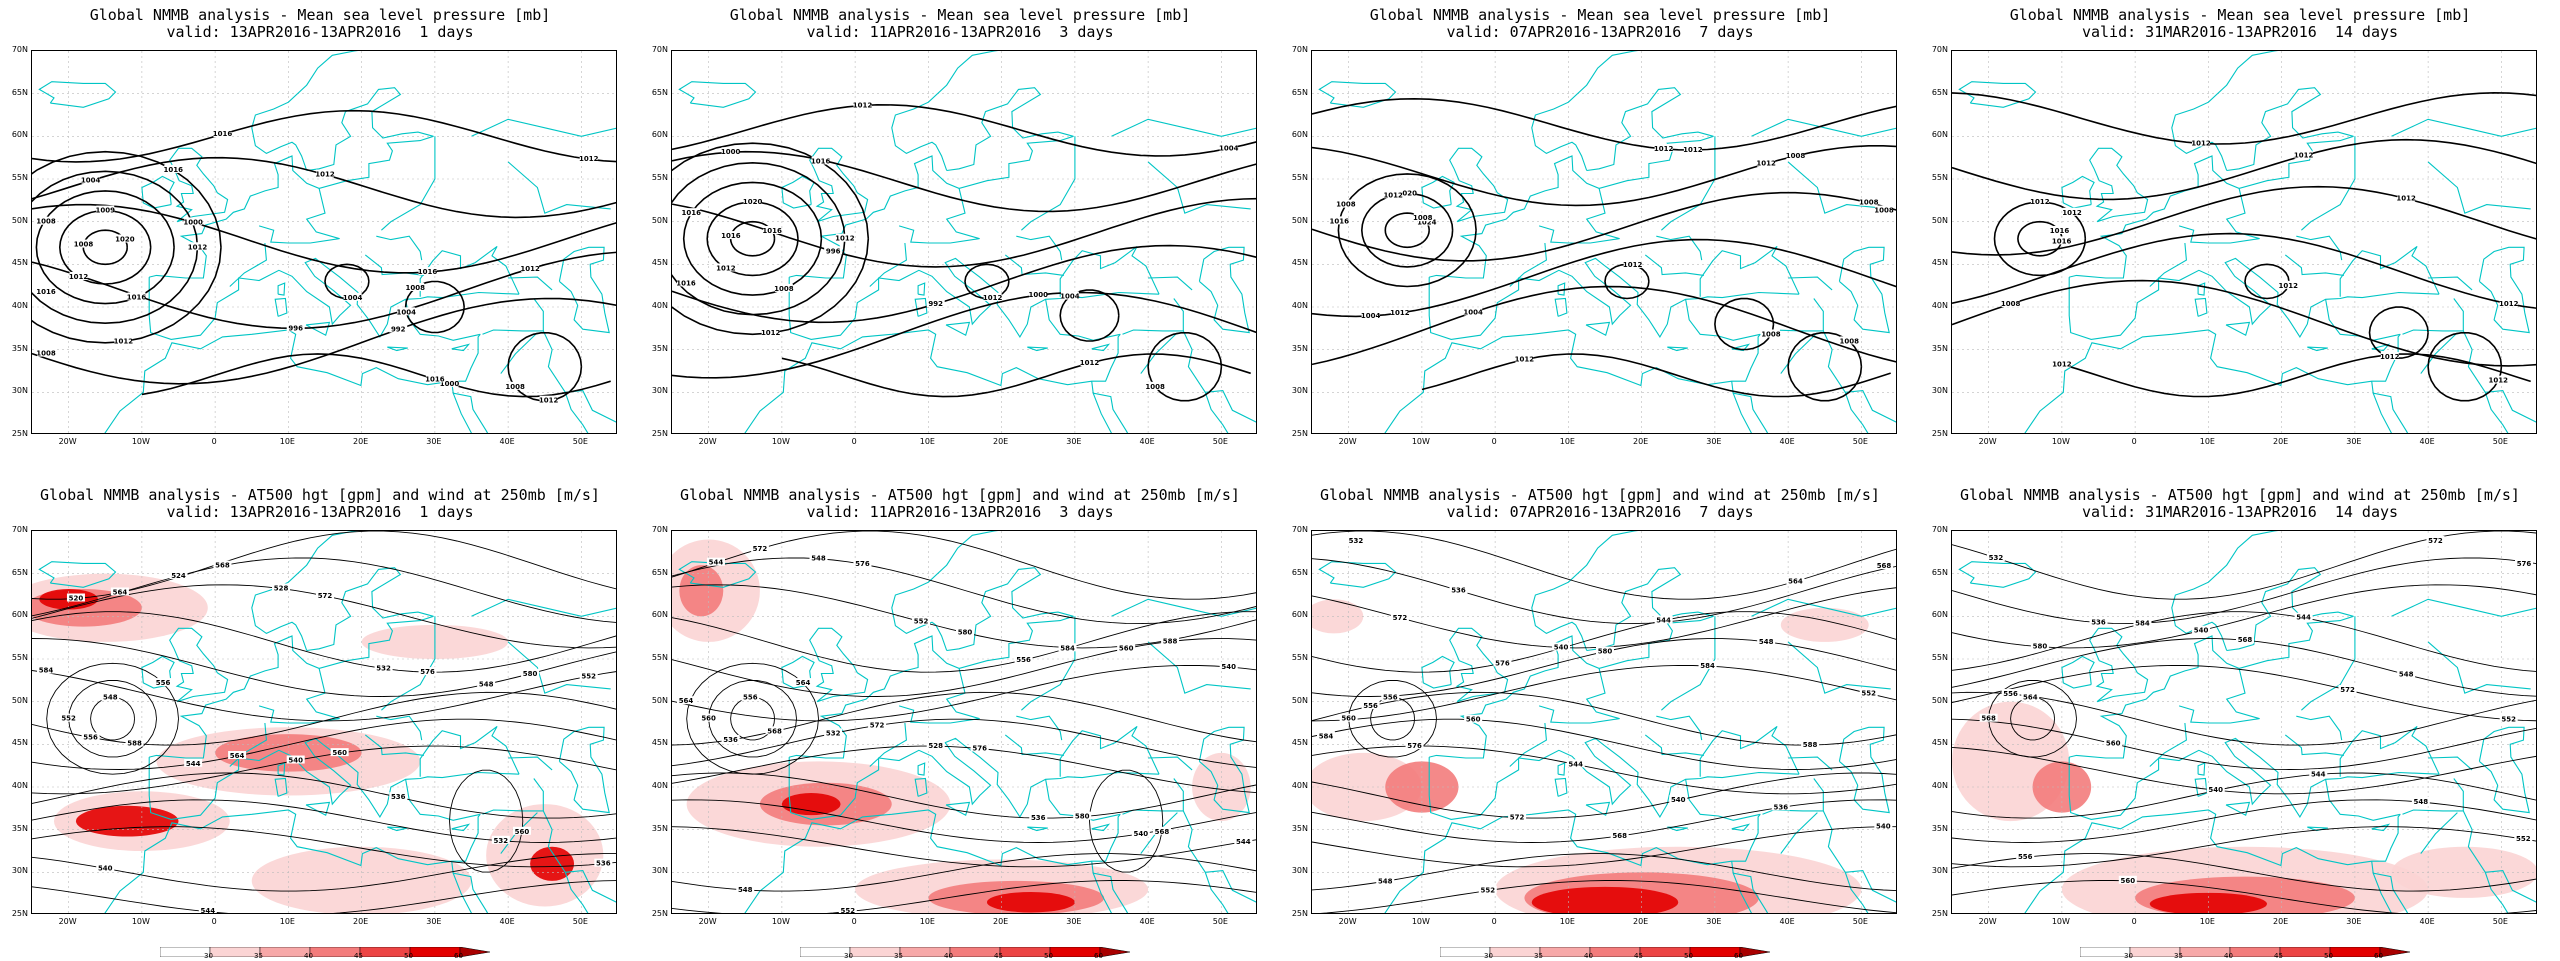  What do you see at coordinates (1939, 391) in the screenshot?
I see `lat-label: 30N` at bounding box center [1939, 391].